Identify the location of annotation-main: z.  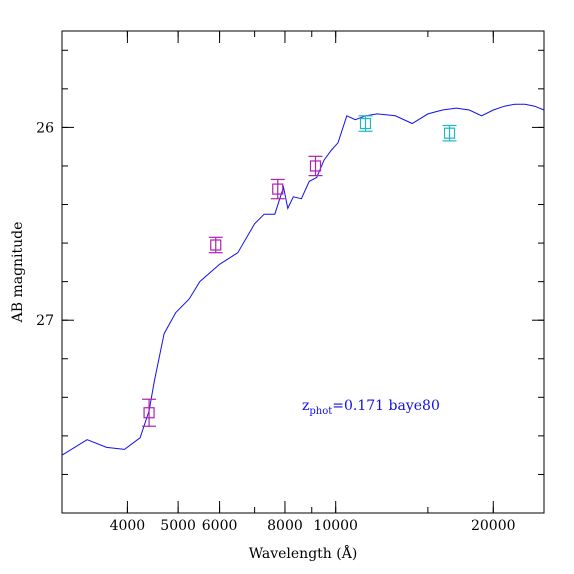
(305, 406).